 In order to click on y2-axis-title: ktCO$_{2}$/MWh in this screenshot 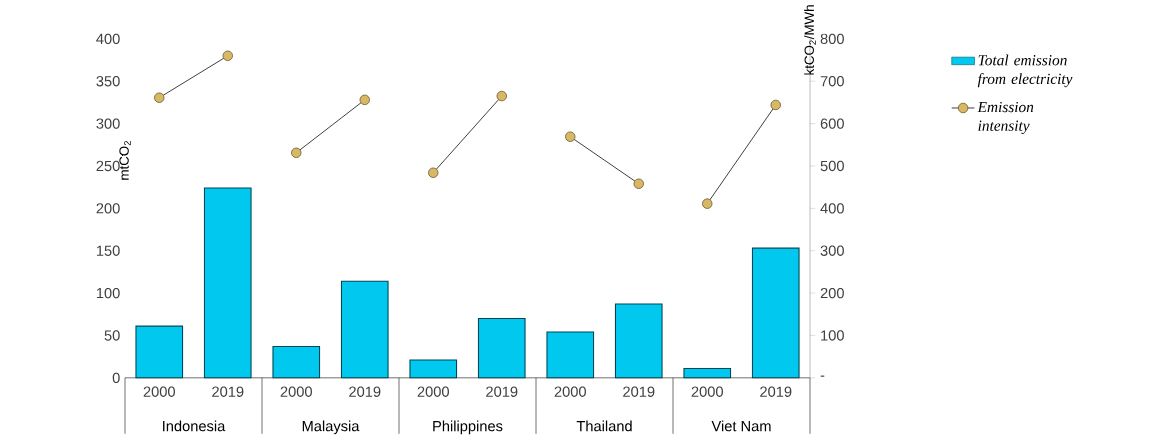, I will do `click(810, 40)`.